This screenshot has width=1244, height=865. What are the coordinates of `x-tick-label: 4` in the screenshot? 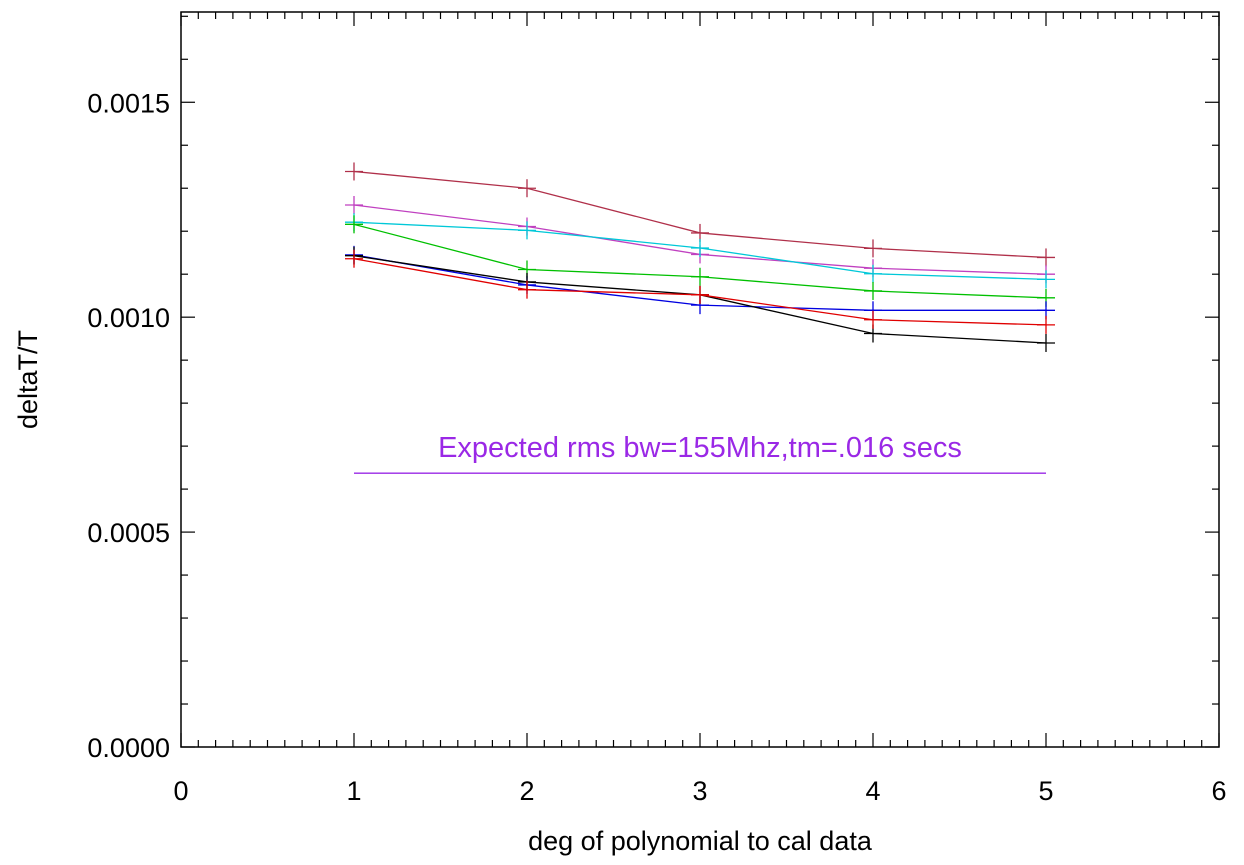 It's located at (872, 791).